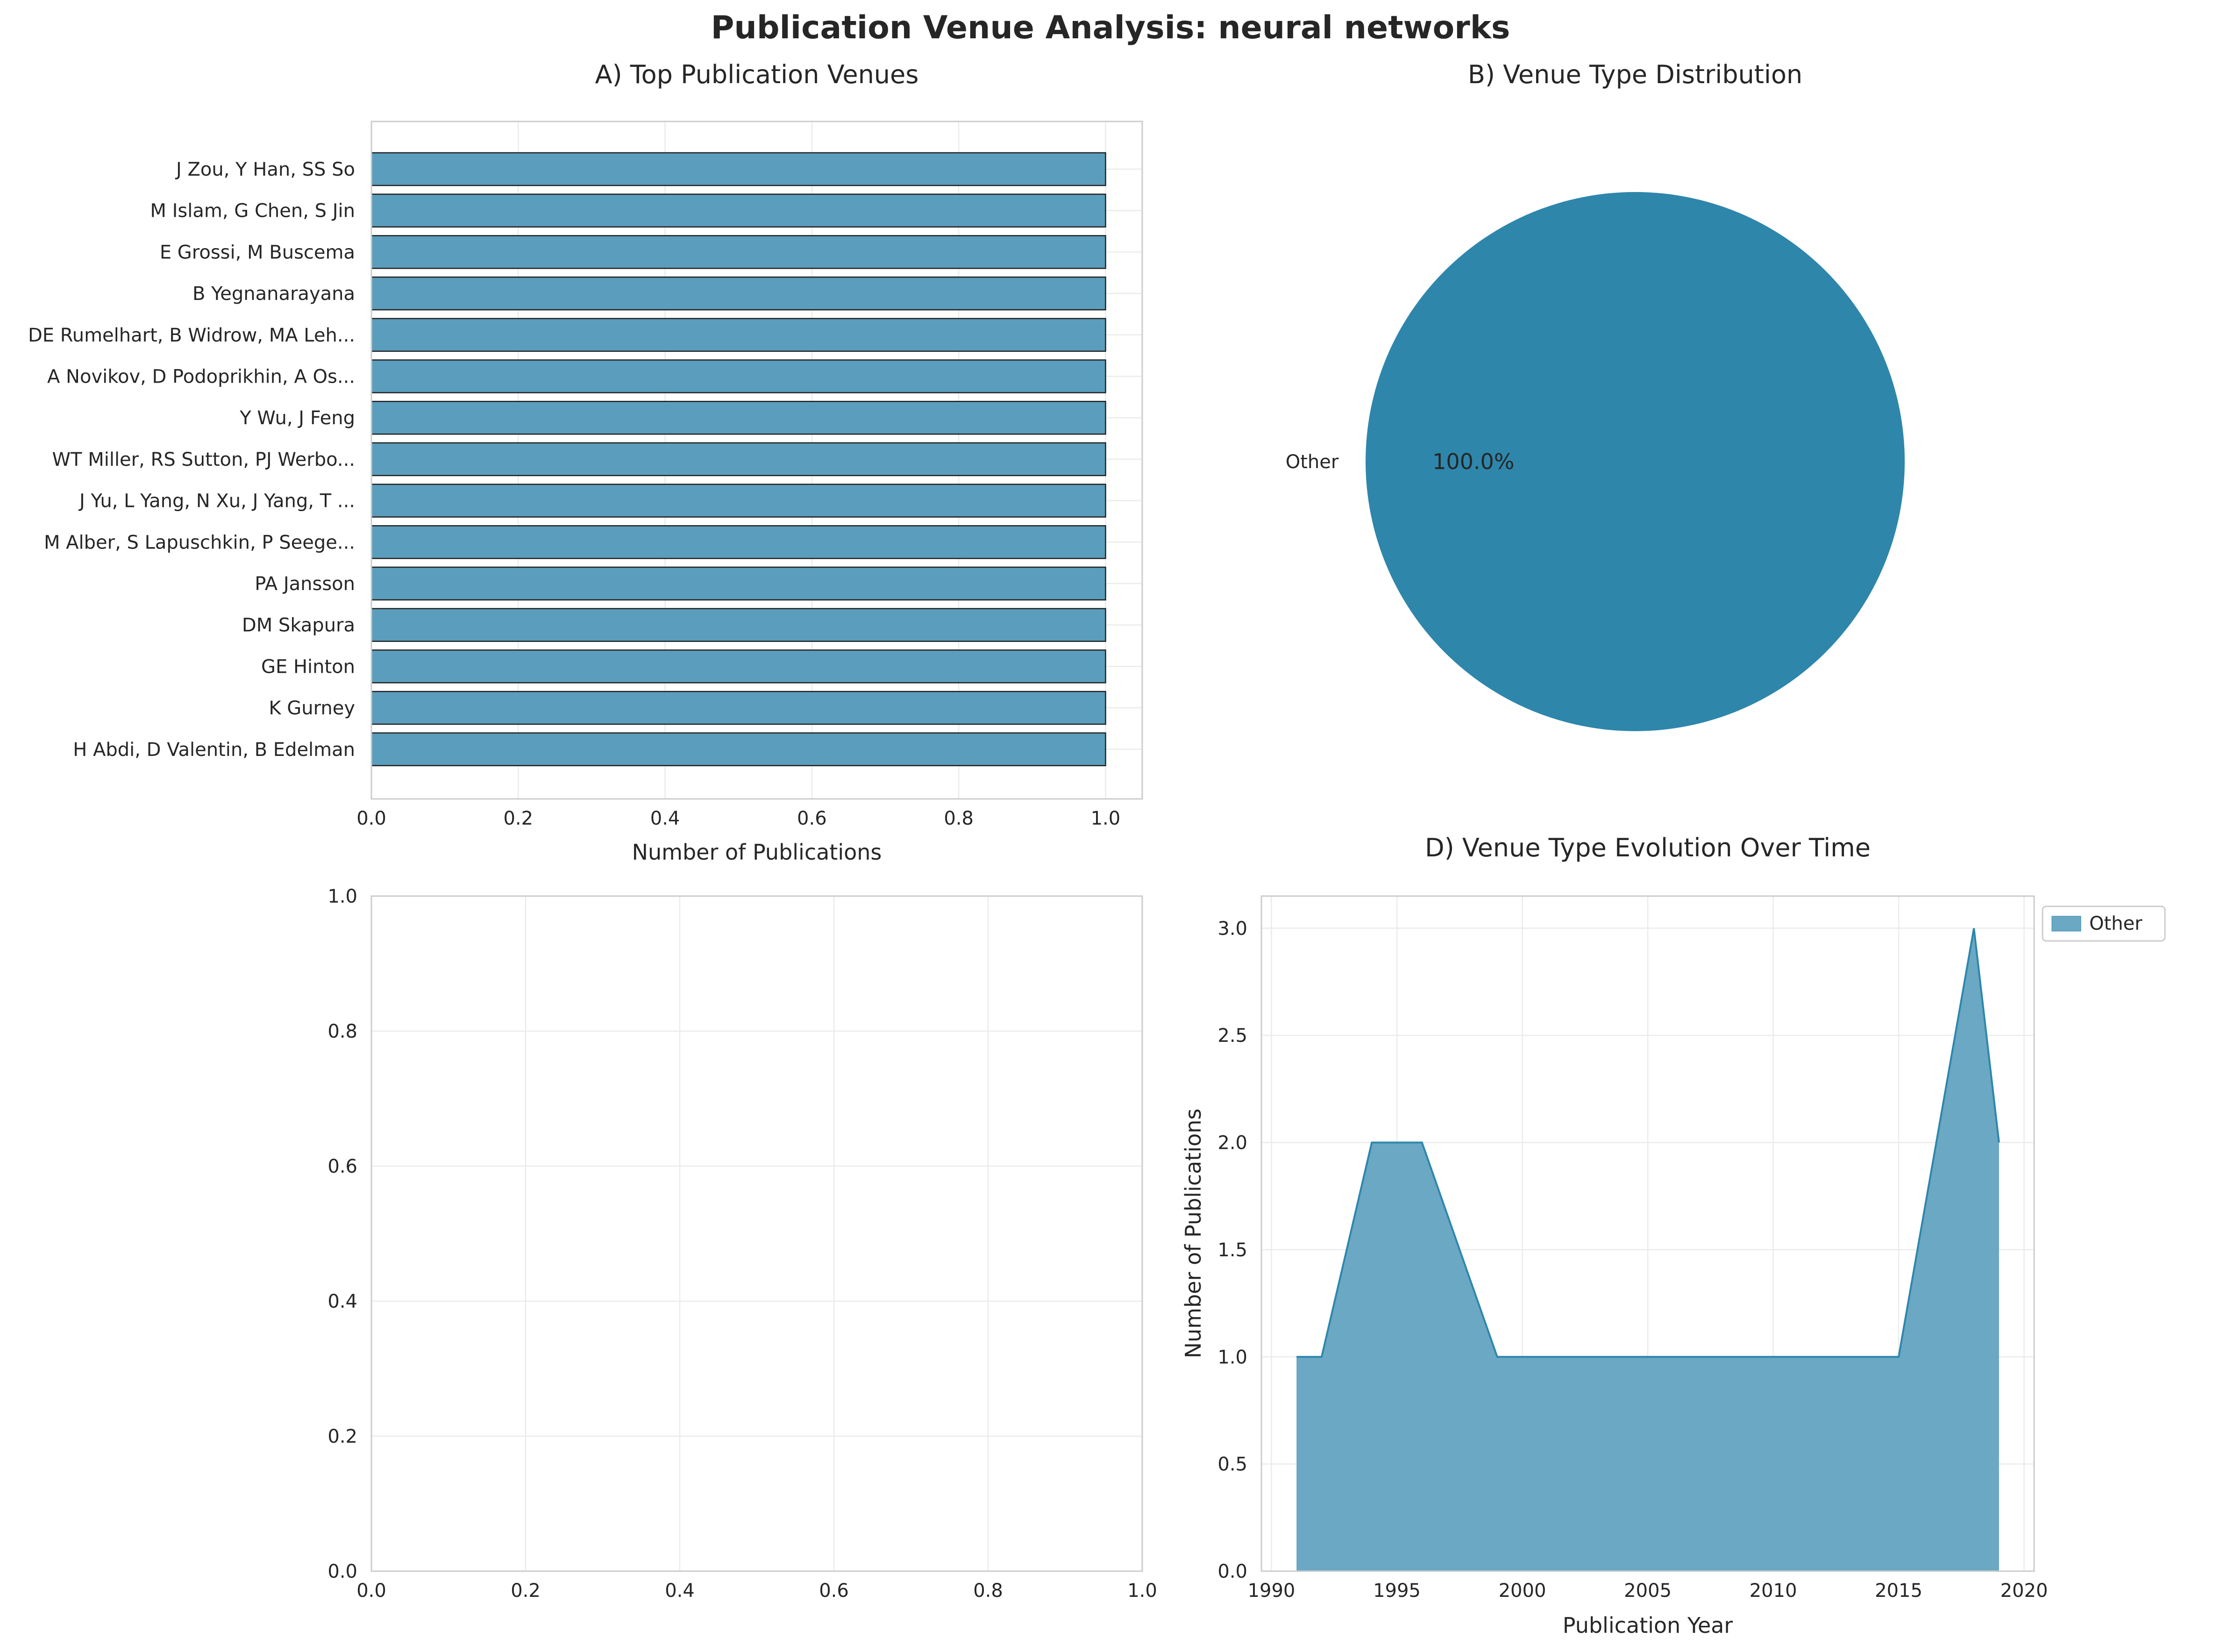 This screenshot has height=1652, width=2221. I want to click on panel-d-x-tick-label: 1995, so click(1397, 1591).